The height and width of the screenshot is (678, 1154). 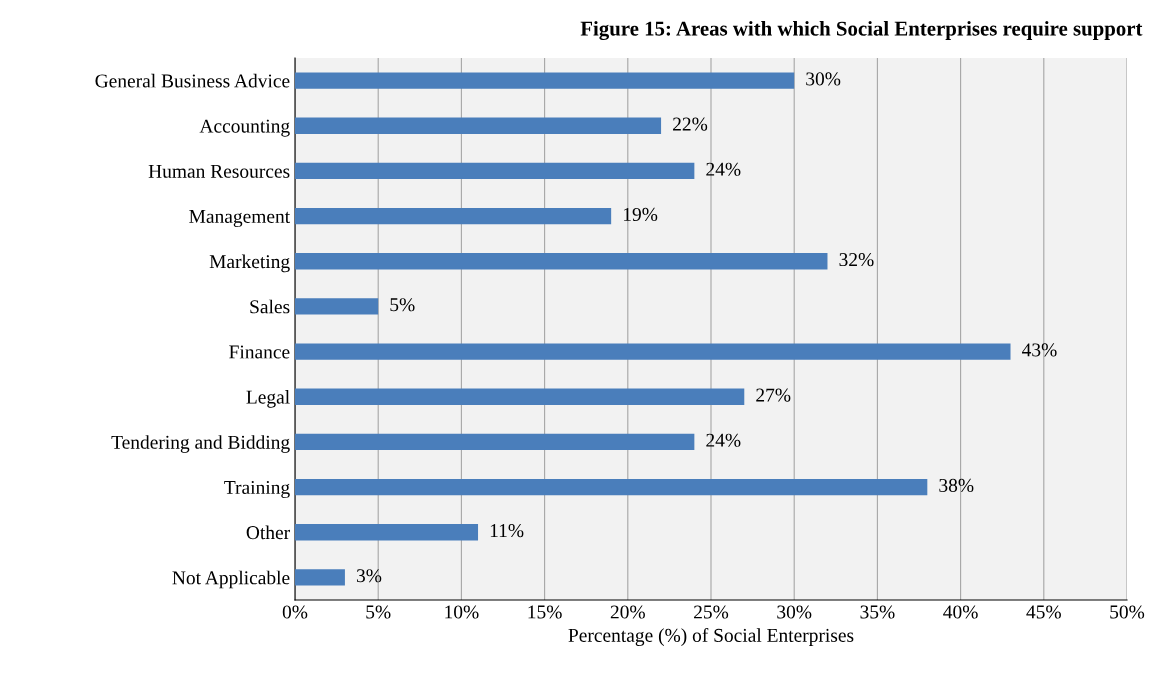 I want to click on x-tick-label: 20%, so click(x=627, y=612).